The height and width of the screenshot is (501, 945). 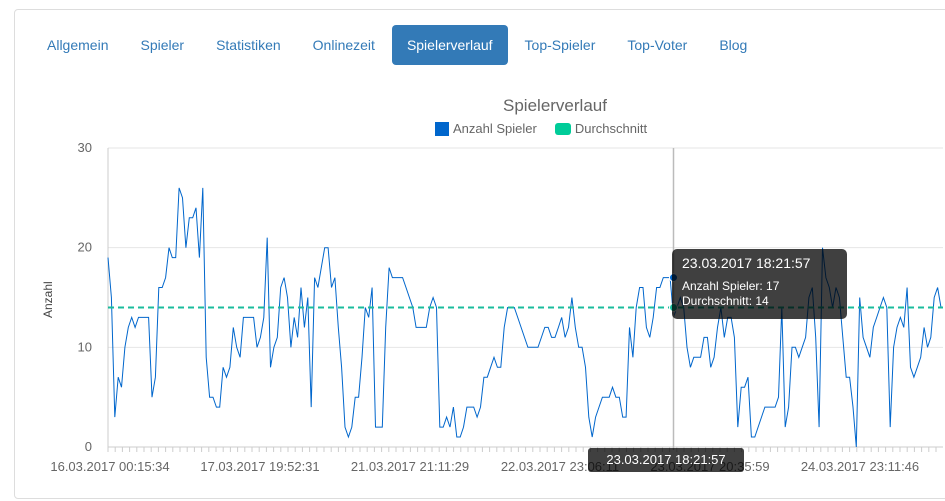 I want to click on y-tick-label: 0, so click(x=88, y=446).